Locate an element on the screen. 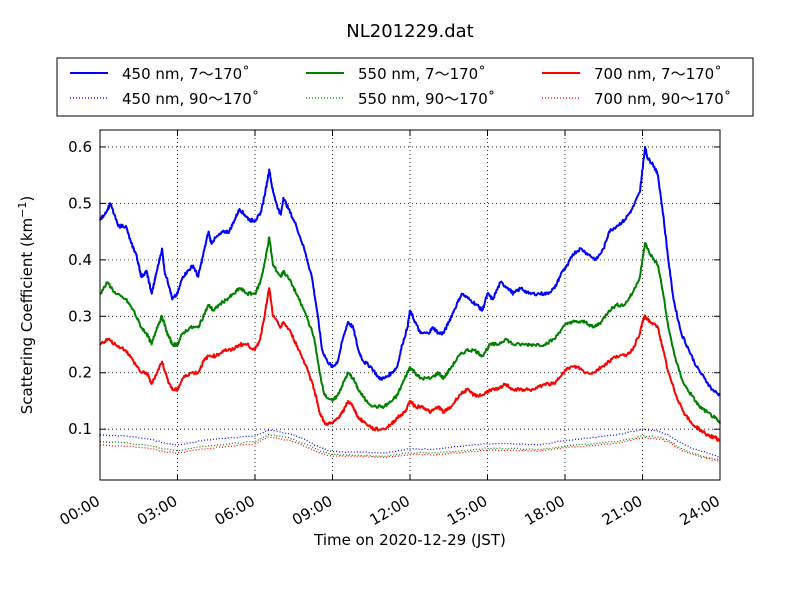 This screenshot has width=800, height=600. x-tick-label: 03:00 is located at coordinates (157, 510).